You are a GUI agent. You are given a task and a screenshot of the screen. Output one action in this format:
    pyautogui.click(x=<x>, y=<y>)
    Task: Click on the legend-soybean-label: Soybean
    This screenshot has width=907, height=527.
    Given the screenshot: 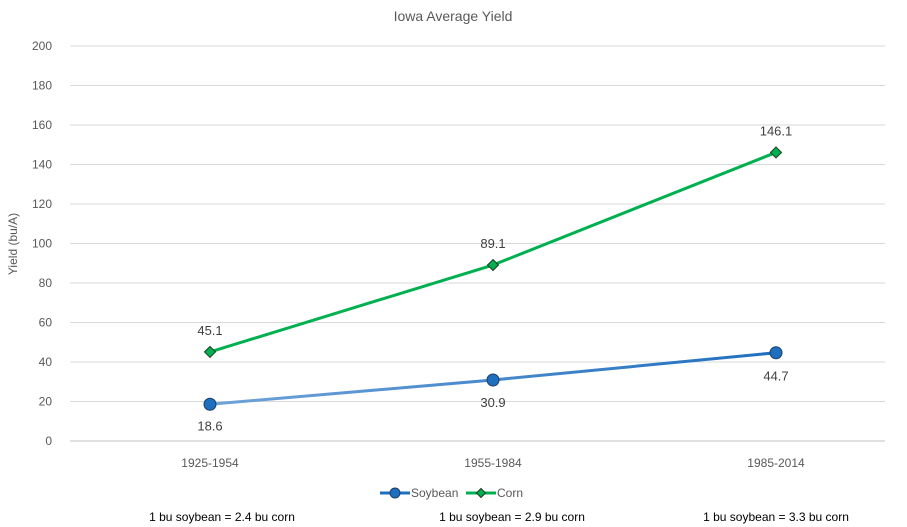 What is the action you would take?
    pyautogui.click(x=434, y=493)
    